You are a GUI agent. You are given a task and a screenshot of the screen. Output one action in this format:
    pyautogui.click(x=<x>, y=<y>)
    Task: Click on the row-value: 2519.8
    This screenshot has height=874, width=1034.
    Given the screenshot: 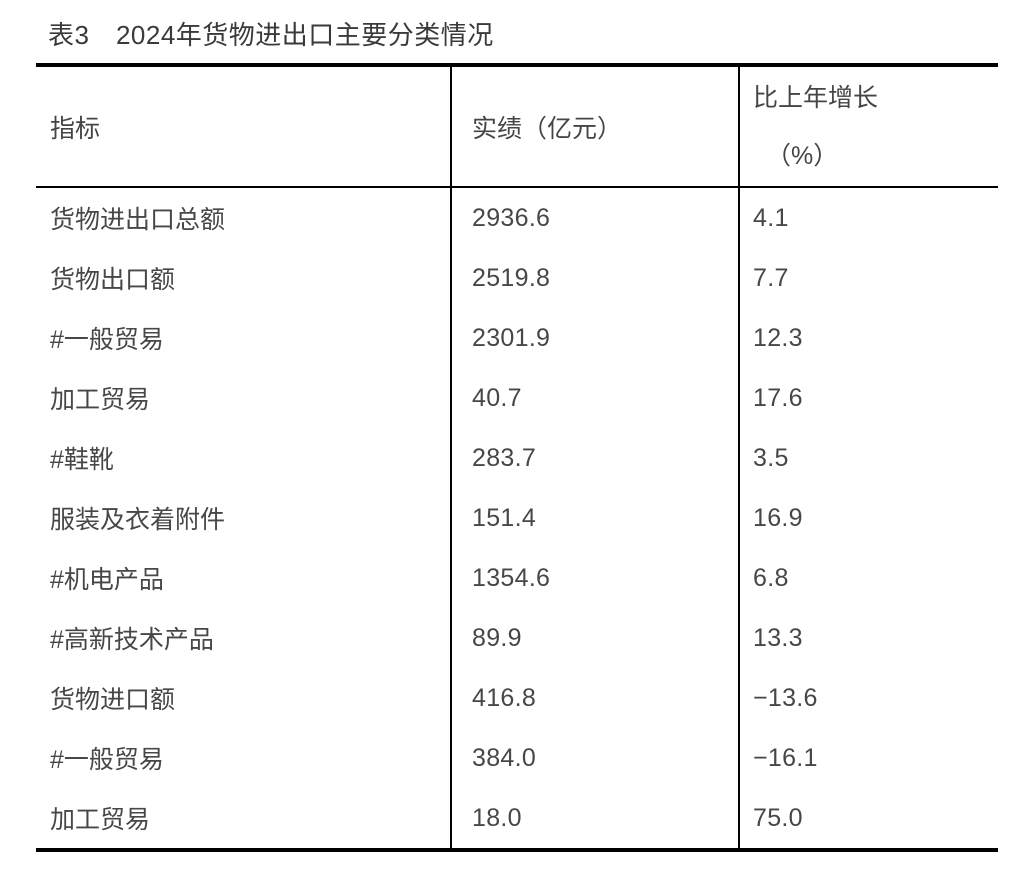 What is the action you would take?
    pyautogui.click(x=594, y=278)
    